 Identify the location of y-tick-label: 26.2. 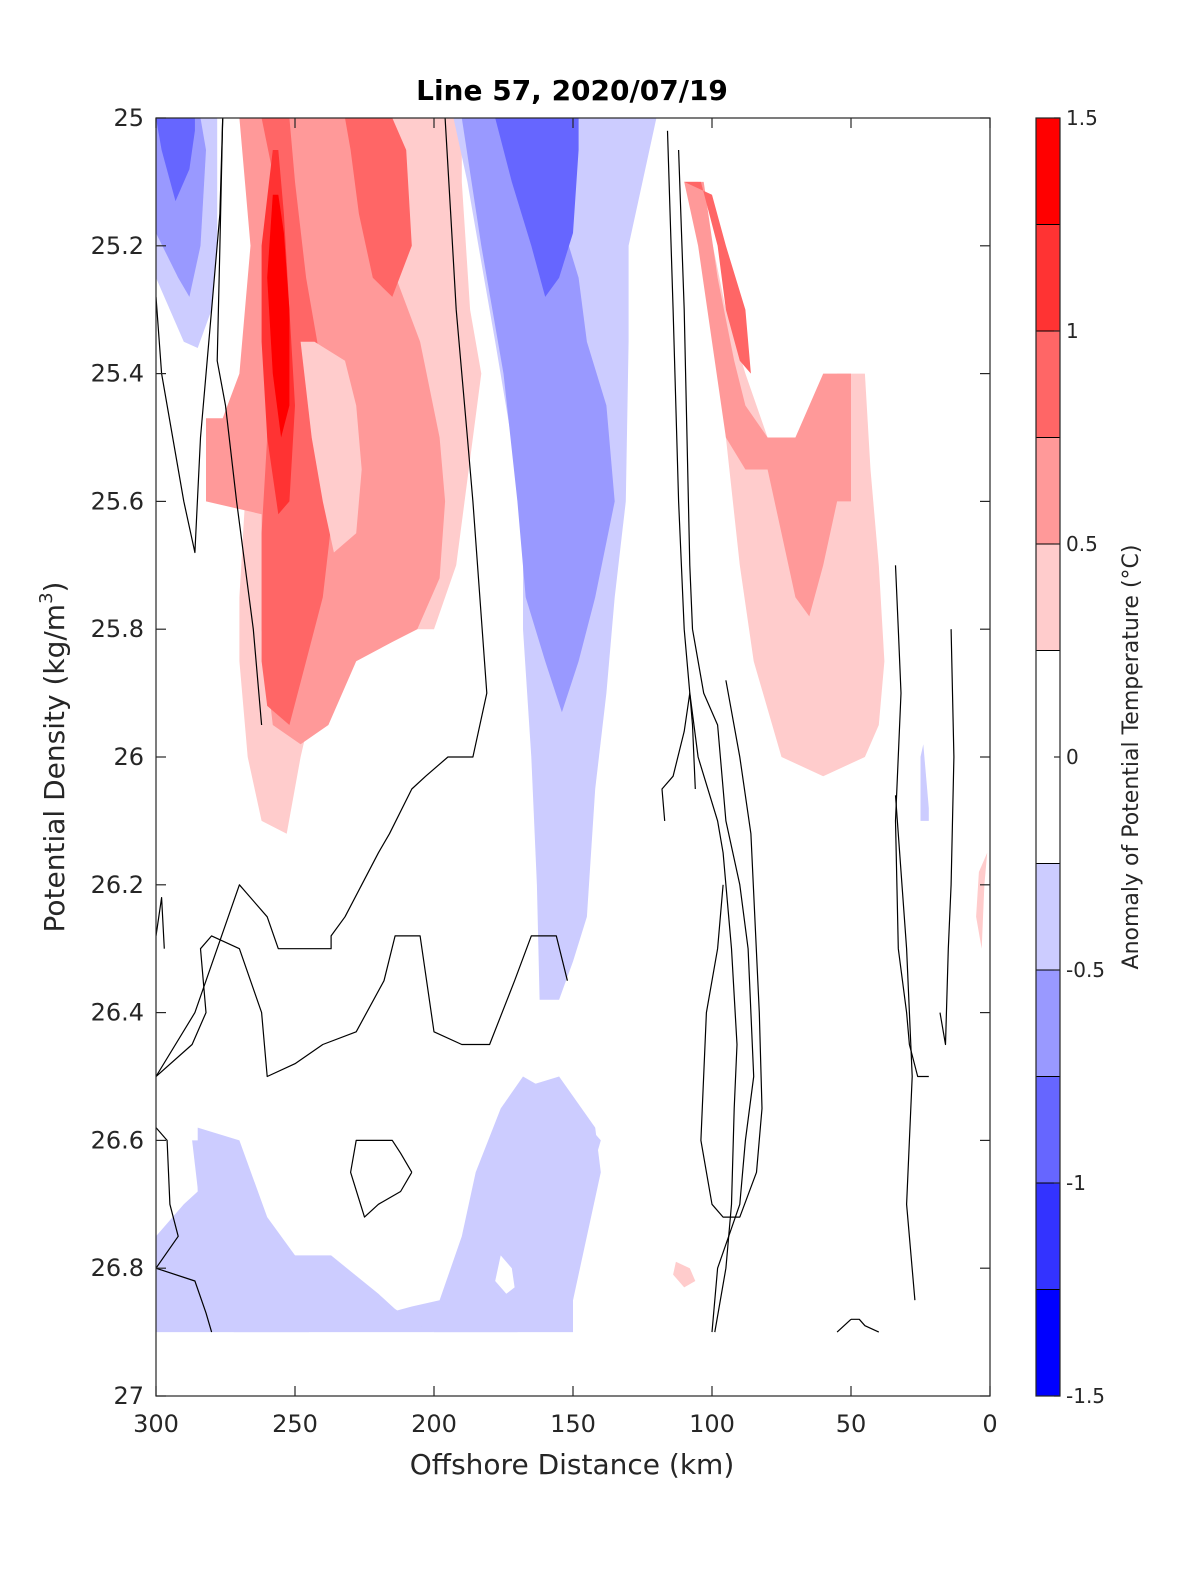
(117, 885).